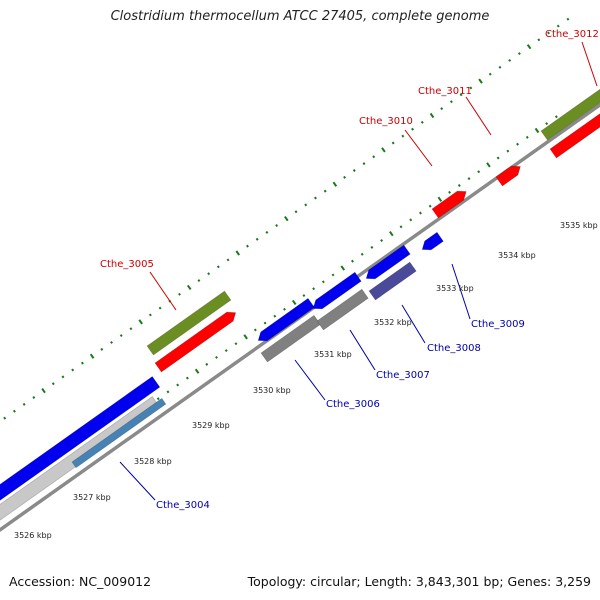 The height and width of the screenshot is (600, 600). I want to click on tick-label-3534-kbp: 3534 kbp, so click(517, 255).